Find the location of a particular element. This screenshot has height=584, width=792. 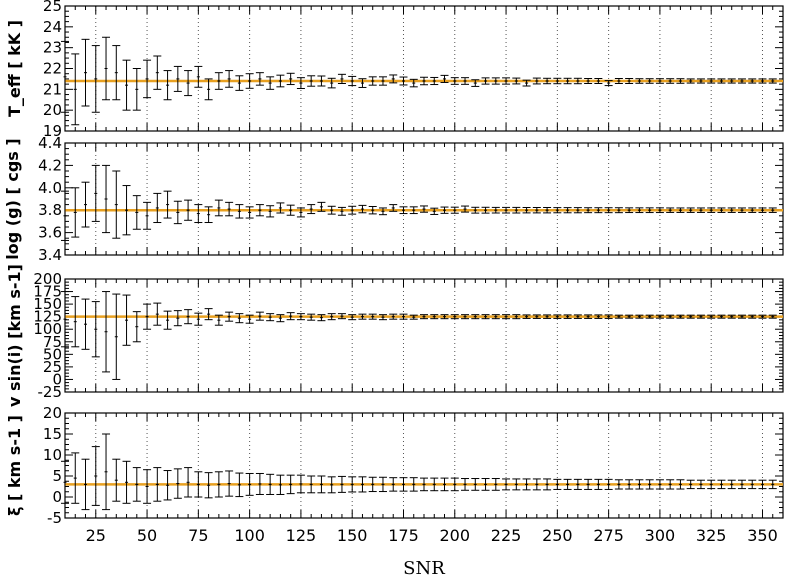

x-tick-label: 325 is located at coordinates (711, 535).